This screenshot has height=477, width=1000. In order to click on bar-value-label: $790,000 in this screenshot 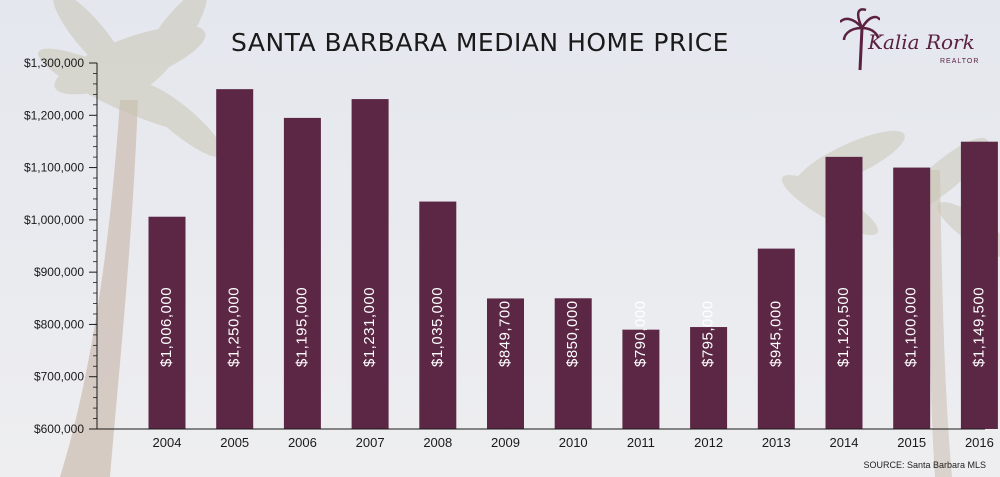, I will do `click(640, 333)`.